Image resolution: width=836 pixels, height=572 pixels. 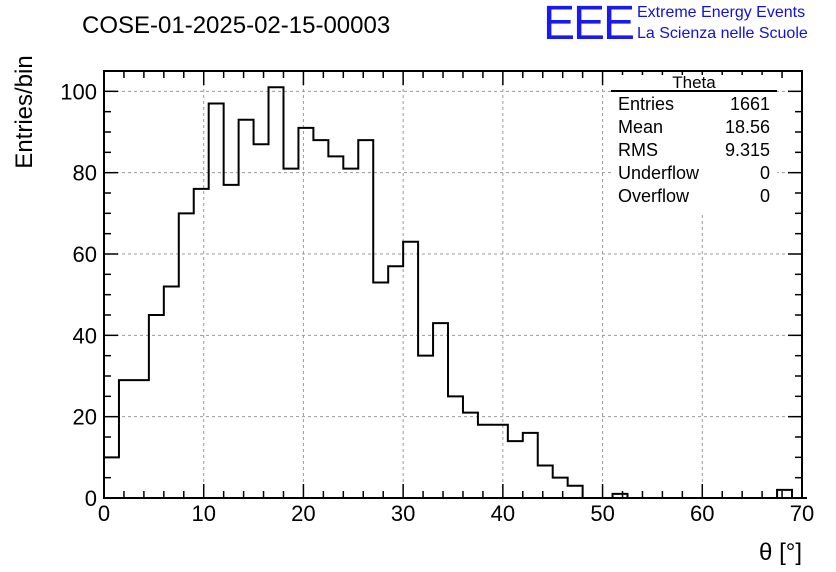 What do you see at coordinates (638, 150) in the screenshot?
I see `stats-row-label: RMS` at bounding box center [638, 150].